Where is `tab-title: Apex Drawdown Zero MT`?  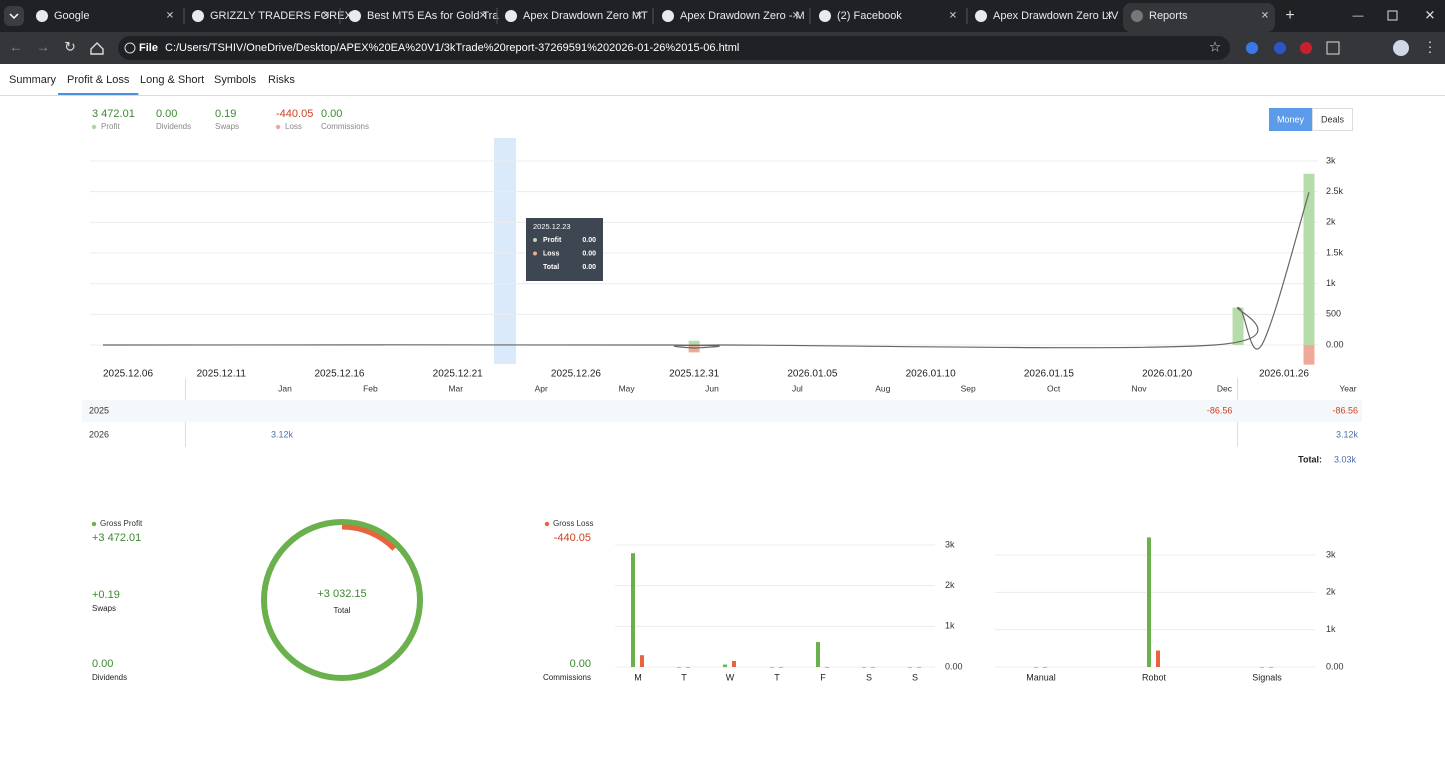 tab-title: Apex Drawdown Zero MT is located at coordinates (585, 16).